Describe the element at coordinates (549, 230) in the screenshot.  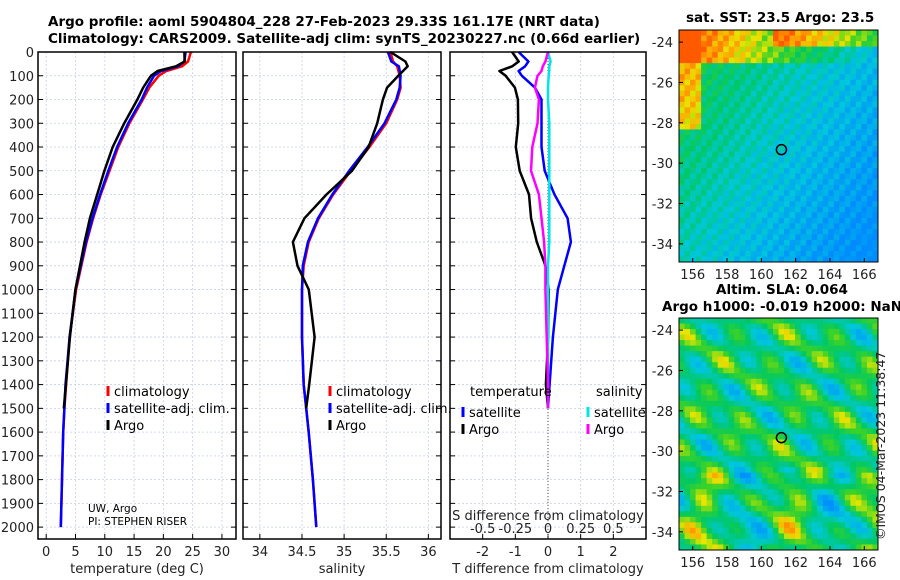
I see `series-line-s-satellite` at that location.